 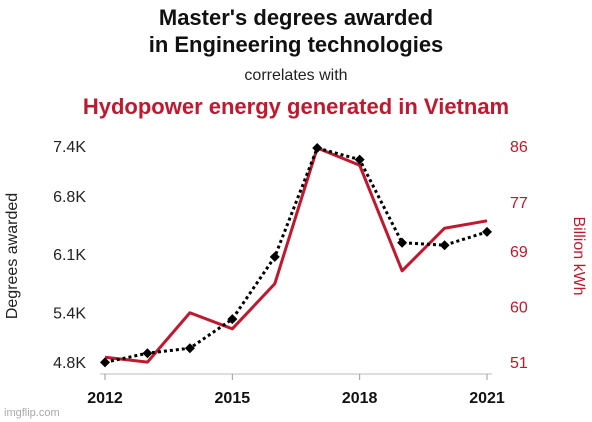 What do you see at coordinates (69, 313) in the screenshot?
I see `y-tick-label: 5.4K` at bounding box center [69, 313].